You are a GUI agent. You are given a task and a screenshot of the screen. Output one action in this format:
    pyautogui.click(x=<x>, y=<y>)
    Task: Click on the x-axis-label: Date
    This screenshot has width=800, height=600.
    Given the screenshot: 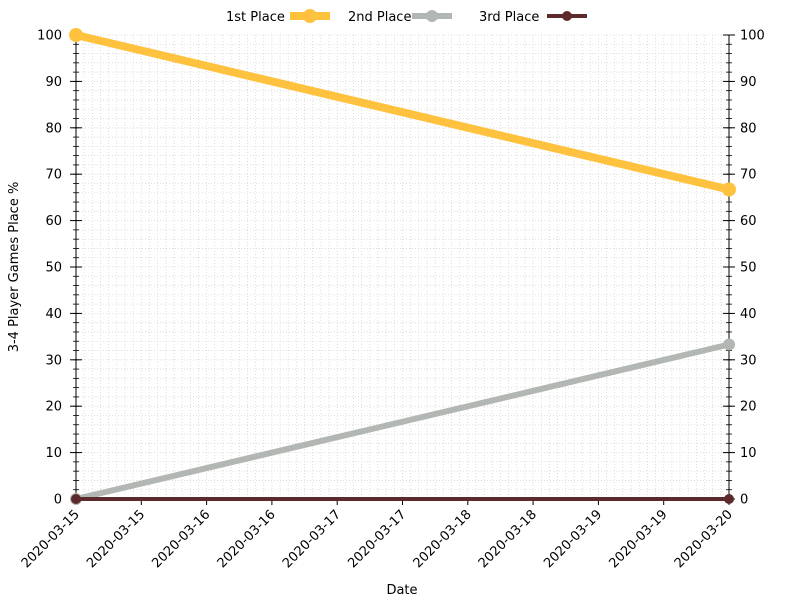 What is the action you would take?
    pyautogui.click(x=401, y=590)
    